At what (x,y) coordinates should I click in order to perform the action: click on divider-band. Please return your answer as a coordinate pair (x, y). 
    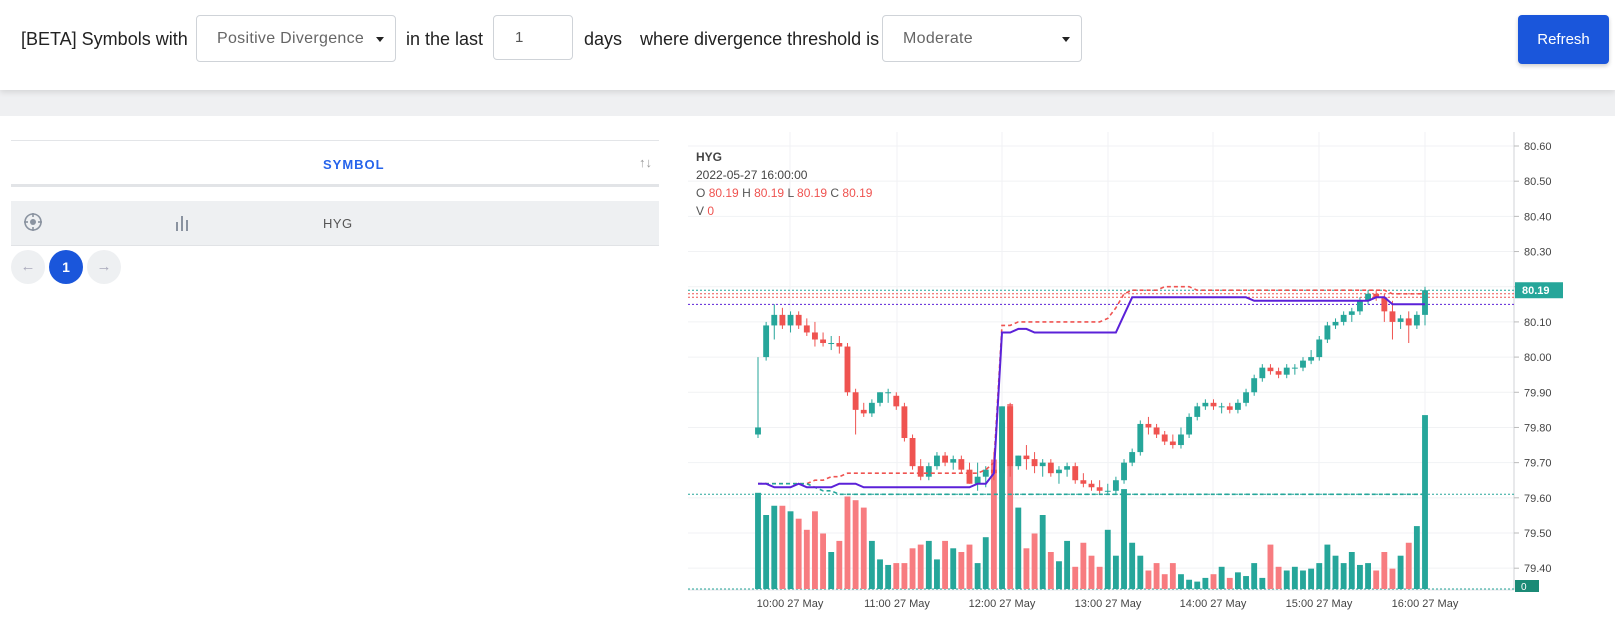
    Looking at the image, I should click on (807, 103).